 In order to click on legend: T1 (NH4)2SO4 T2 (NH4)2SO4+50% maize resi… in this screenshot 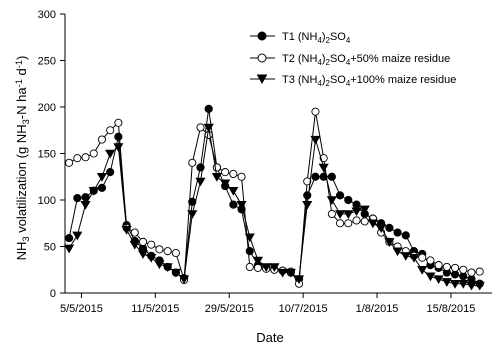, I will do `click(353, 59)`.